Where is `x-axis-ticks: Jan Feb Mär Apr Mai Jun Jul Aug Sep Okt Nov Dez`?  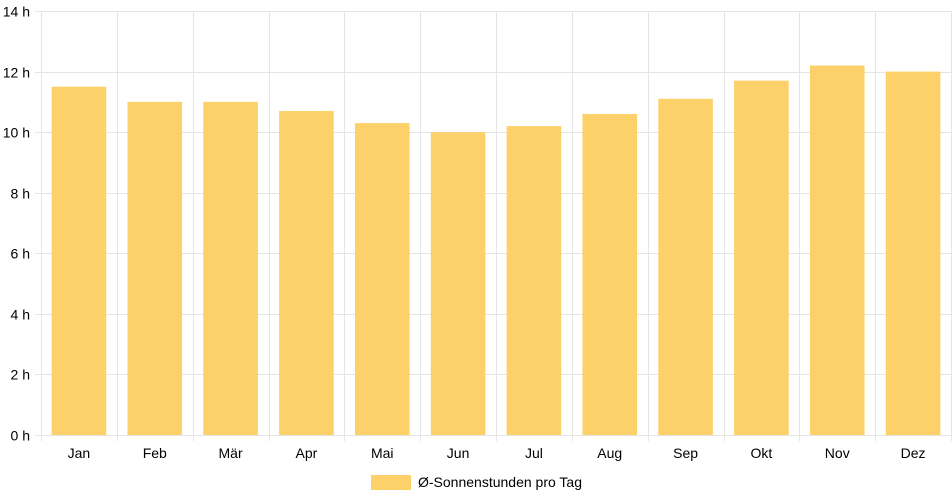
x-axis-ticks: Jan Feb Mär Apr Mai Jun Jul Aug Sep Okt Nov Dez is located at coordinates (497, 453).